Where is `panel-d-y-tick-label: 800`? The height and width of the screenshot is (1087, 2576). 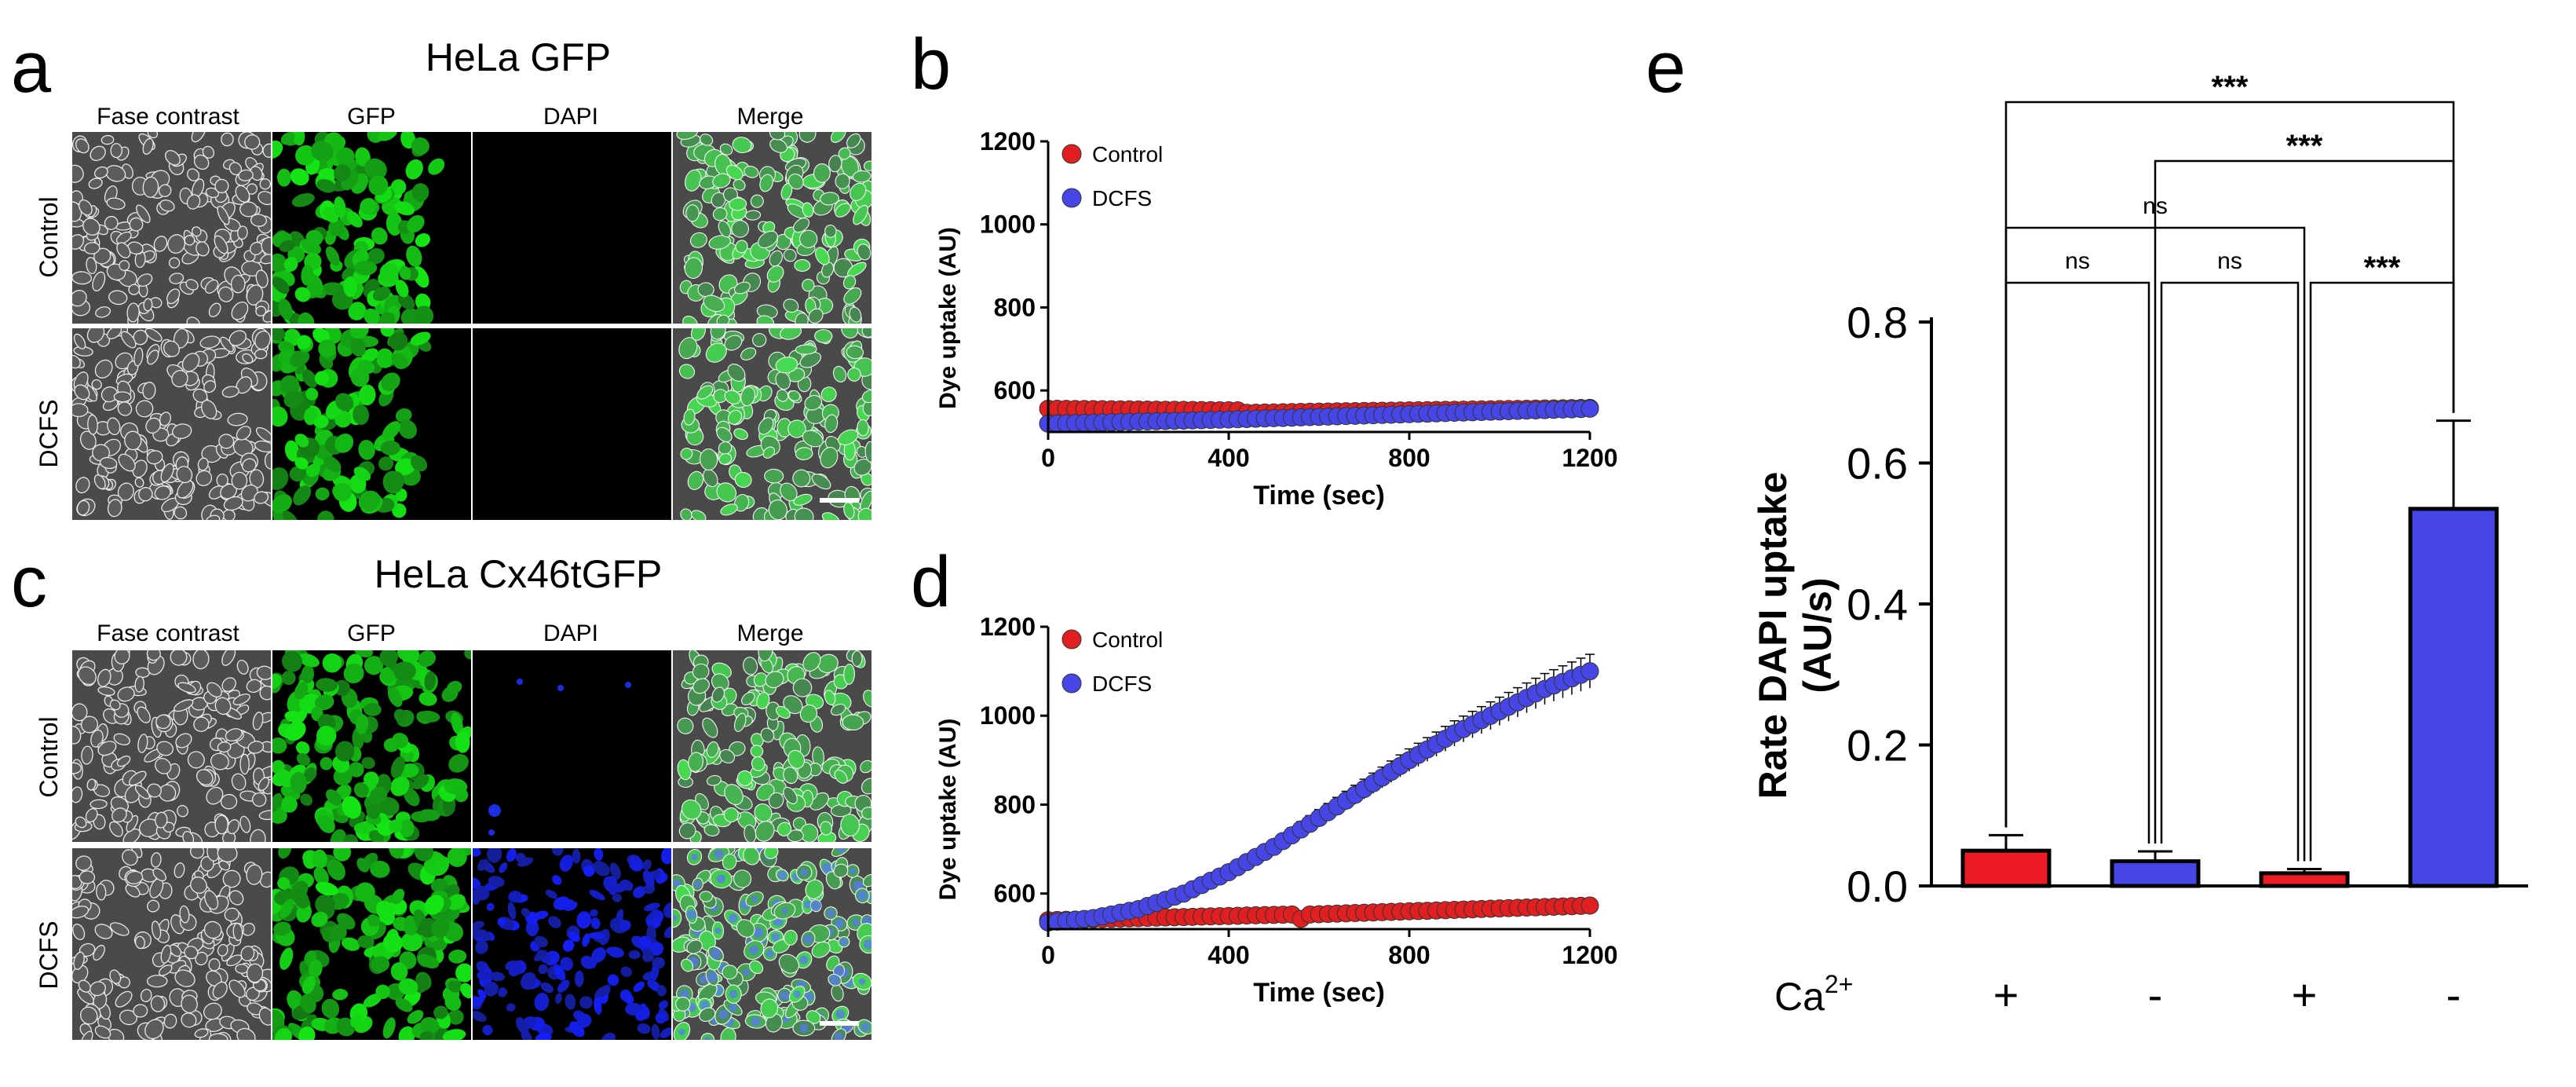 panel-d-y-tick-label: 800 is located at coordinates (1015, 804).